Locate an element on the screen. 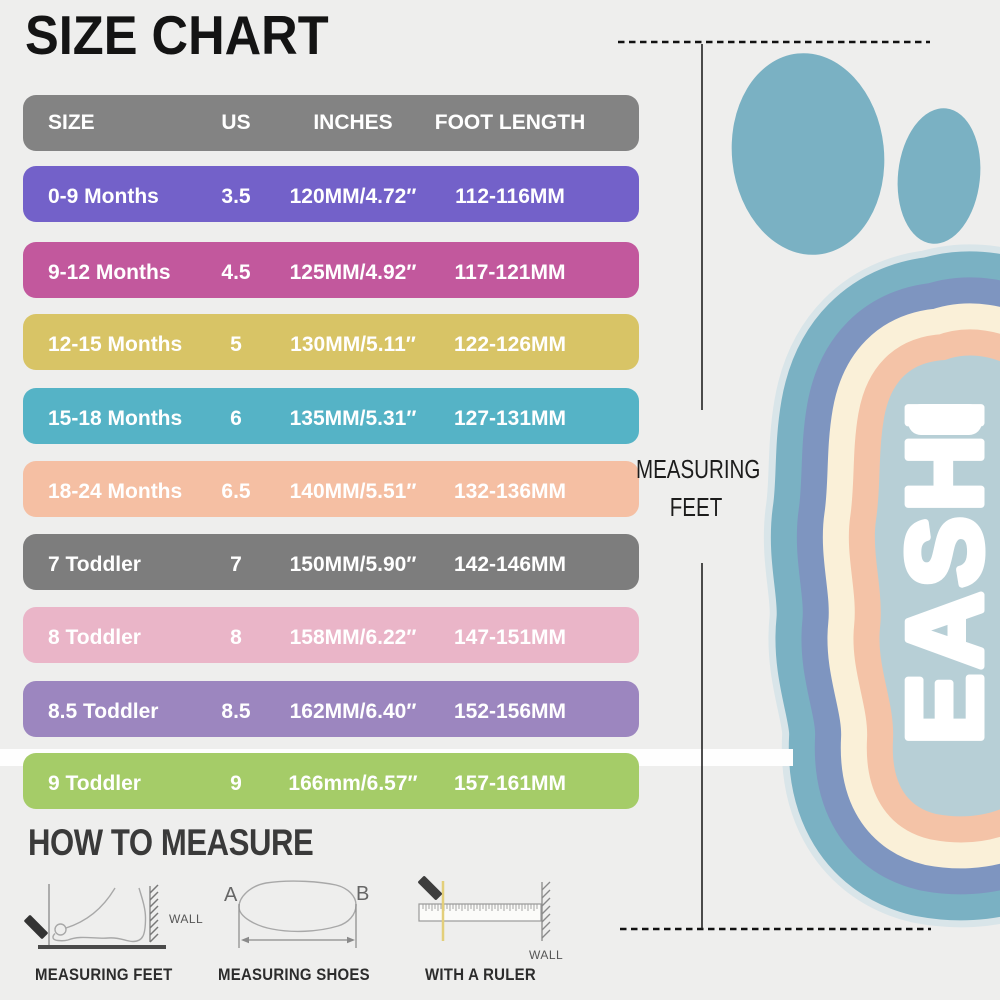 The width and height of the screenshot is (1000, 1000). svg-text: EASHI is located at coordinates (943, 570).